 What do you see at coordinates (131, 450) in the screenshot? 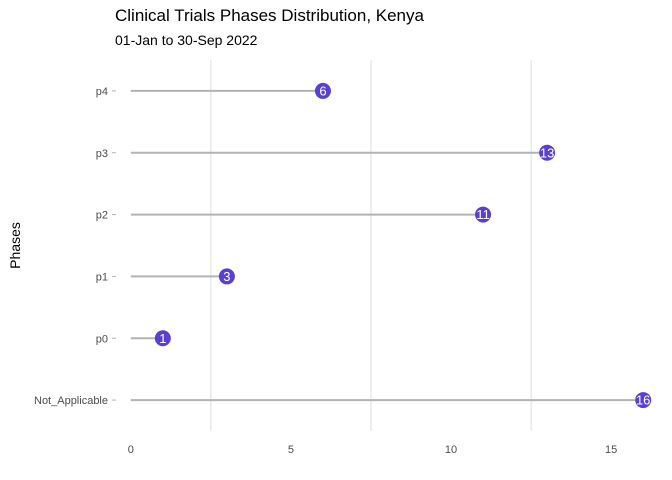
I see `x-tick-label: 0` at bounding box center [131, 450].